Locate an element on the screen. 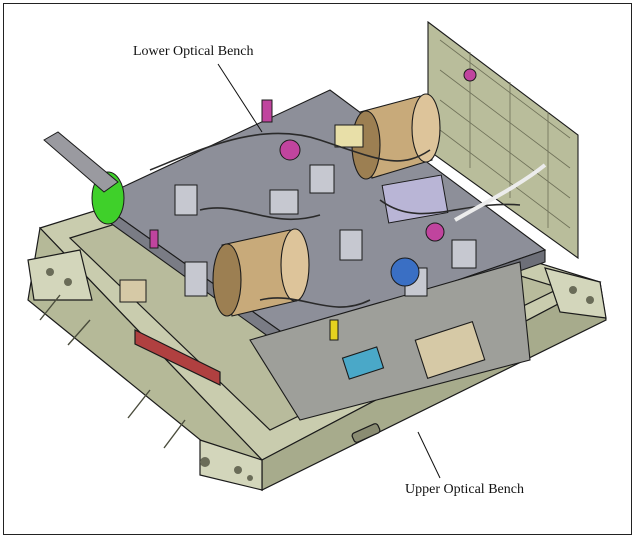 The height and width of the screenshot is (540, 637). box-component is located at coordinates (450, 350).